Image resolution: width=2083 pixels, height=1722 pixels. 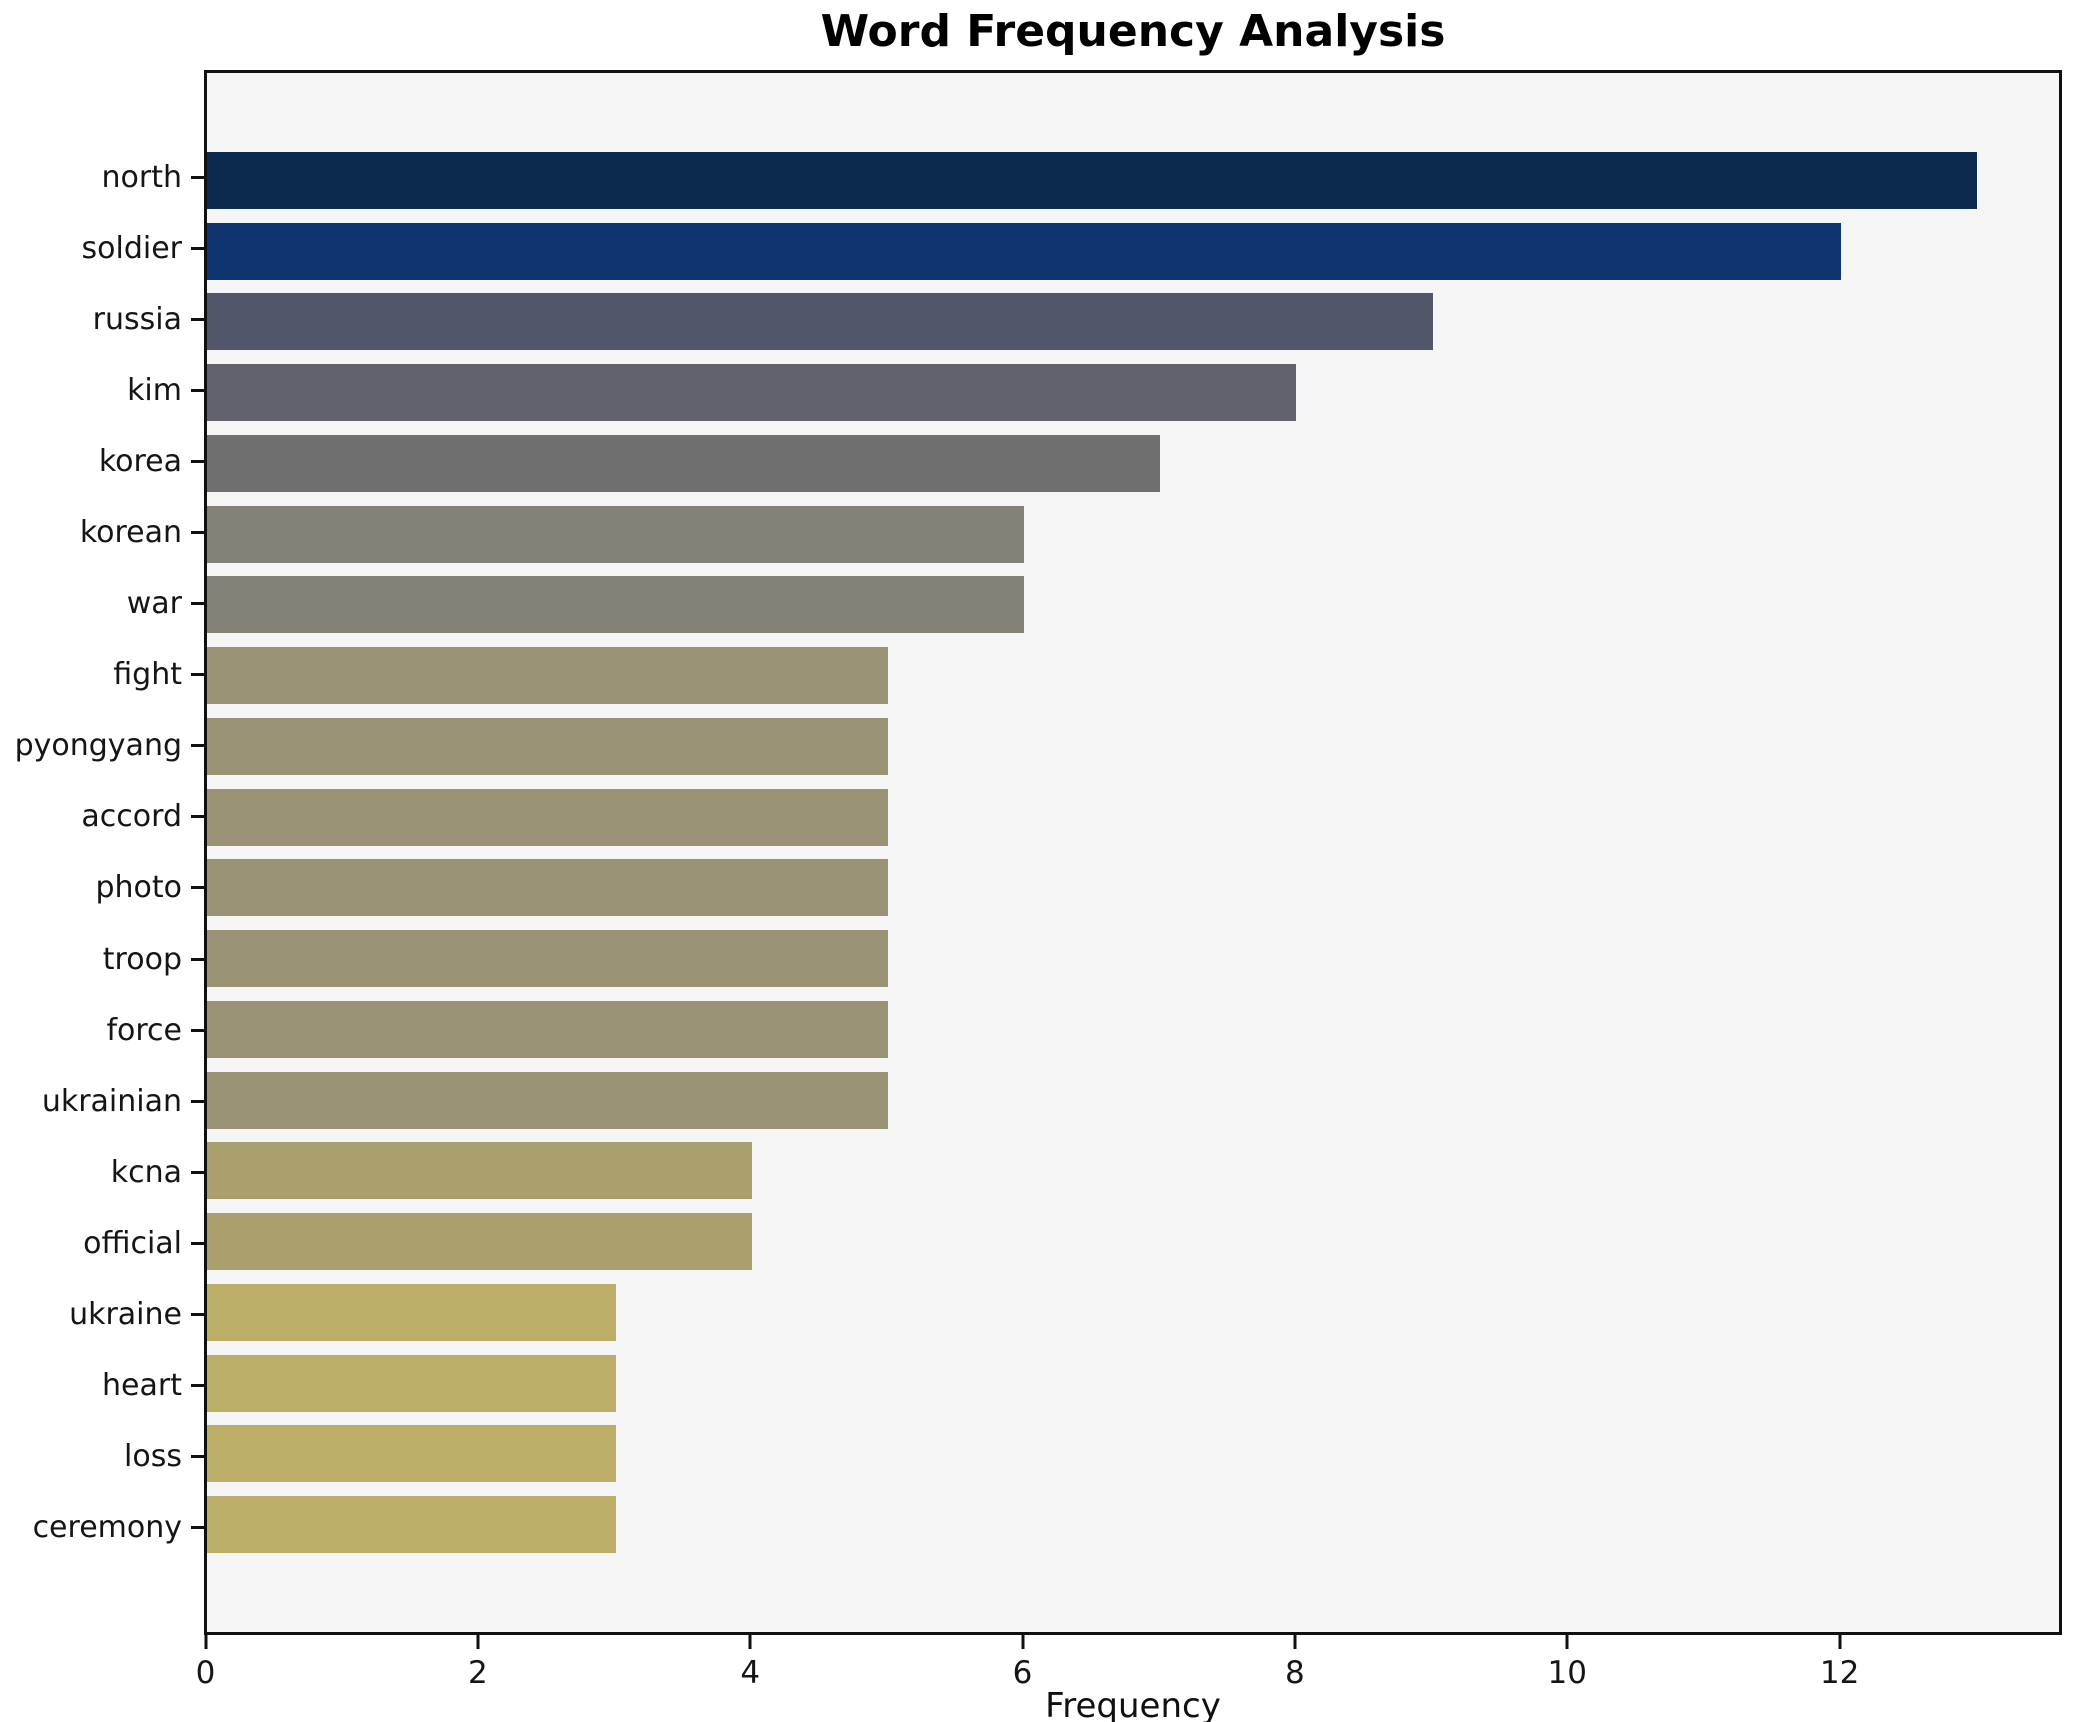 What do you see at coordinates (411, 1383) in the screenshot?
I see `bar-heart` at bounding box center [411, 1383].